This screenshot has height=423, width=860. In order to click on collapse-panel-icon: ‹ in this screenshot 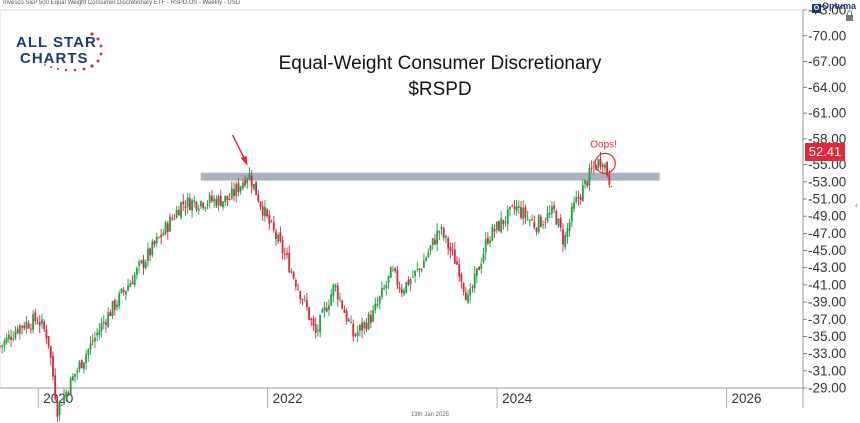, I will do `click(856, 205)`.